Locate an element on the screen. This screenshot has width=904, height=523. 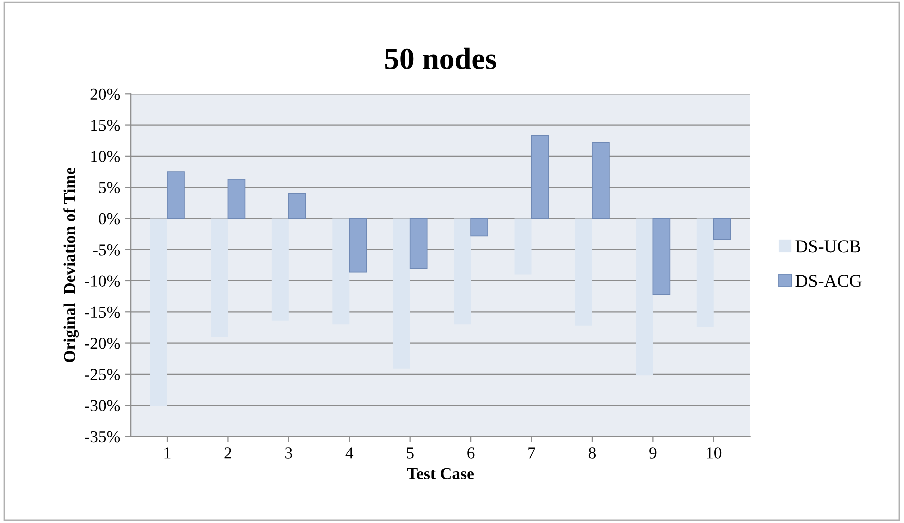
y-axis-title: Original Deviation of Time is located at coordinates (72, 265).